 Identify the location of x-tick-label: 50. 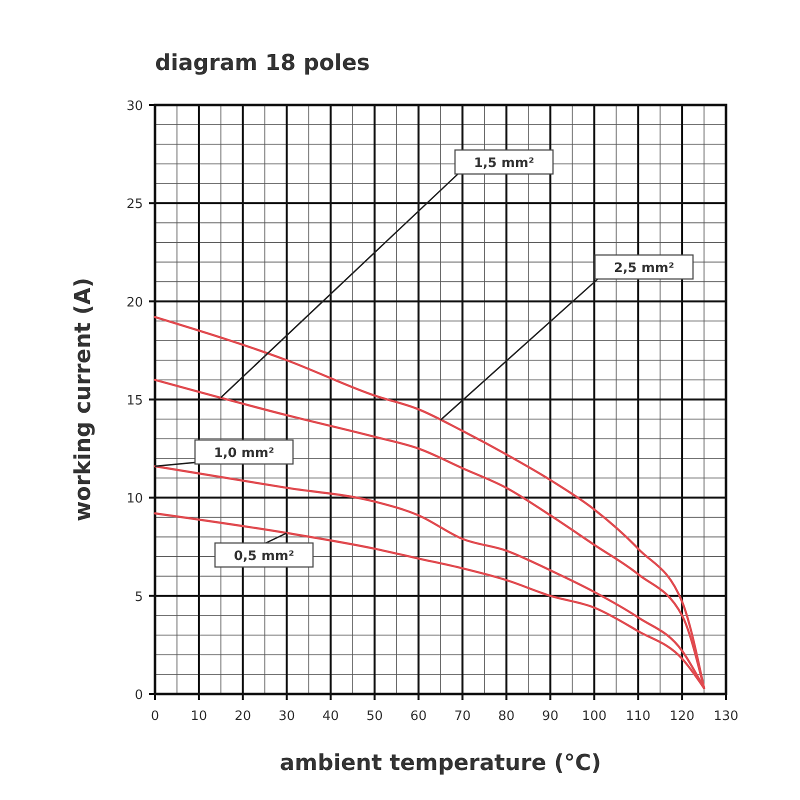
(374, 716).